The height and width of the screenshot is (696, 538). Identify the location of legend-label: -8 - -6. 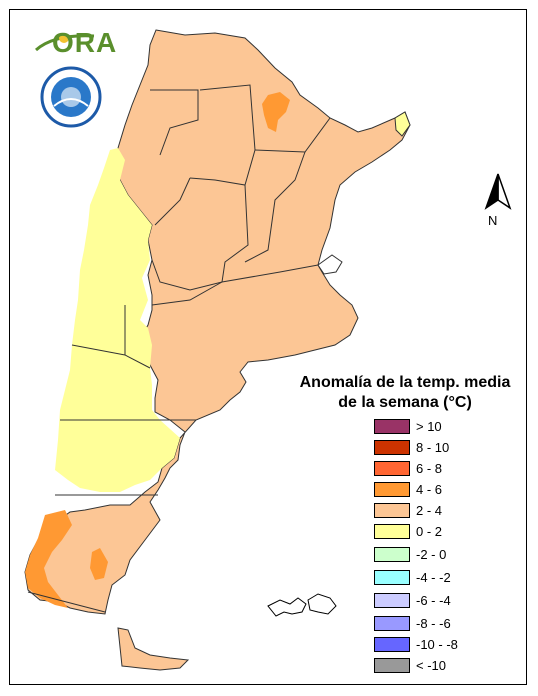
(433, 623).